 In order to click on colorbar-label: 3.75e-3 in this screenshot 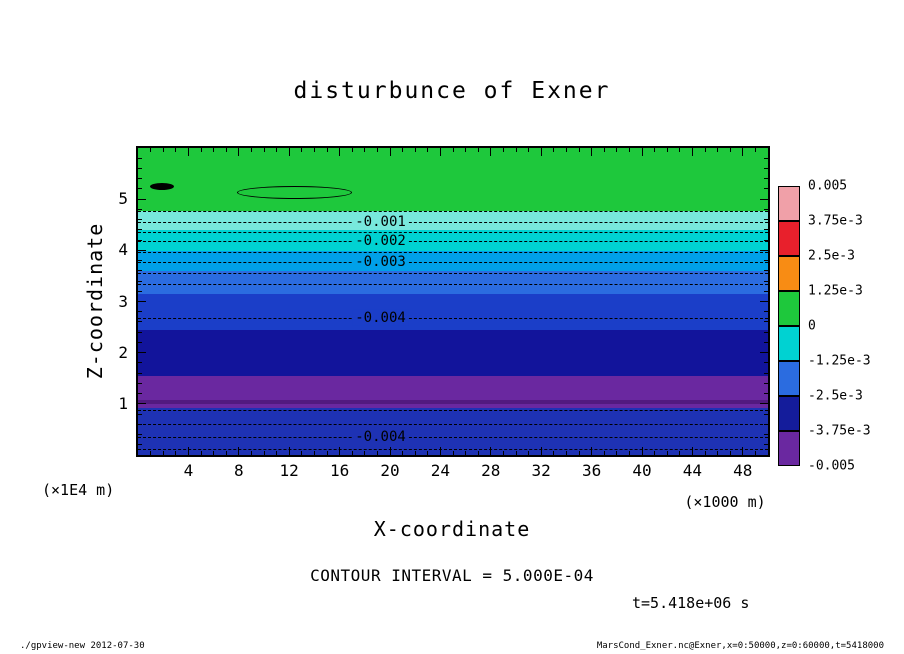, I will do `click(835, 221)`.